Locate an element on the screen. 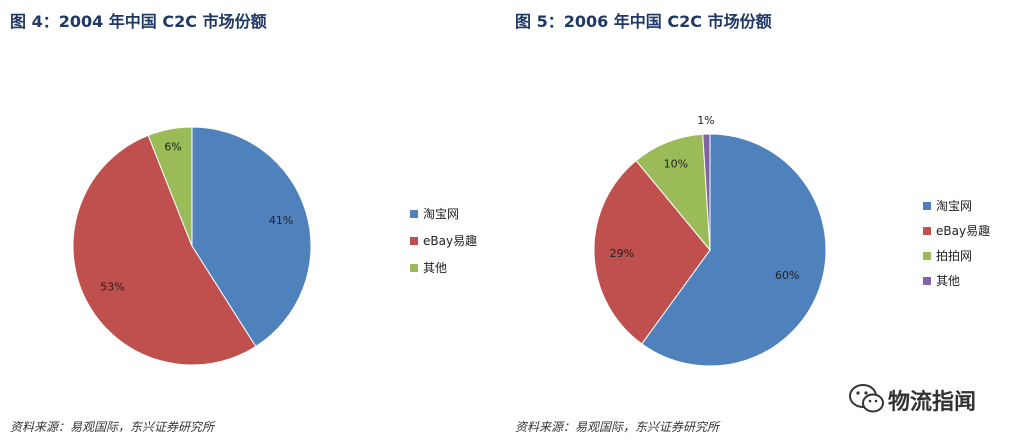 The height and width of the screenshot is (446, 1031). slice-data-label: 29% is located at coordinates (622, 253).